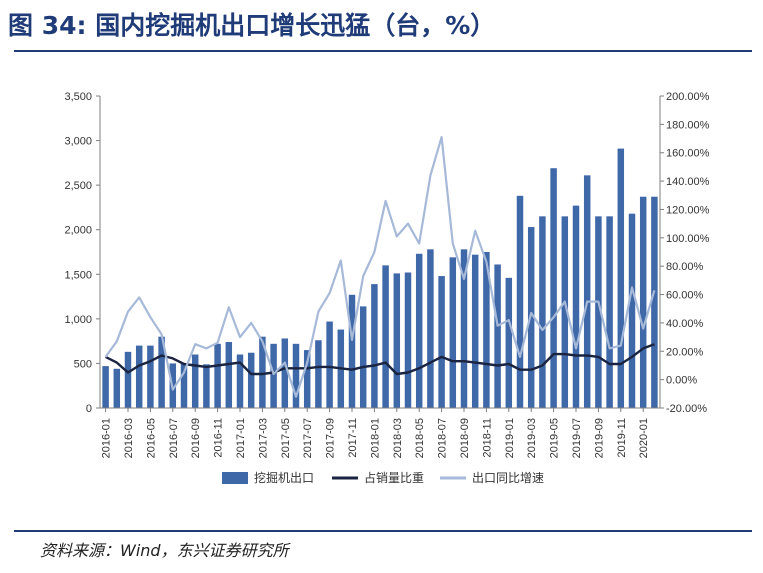  What do you see at coordinates (82, 253) in the screenshot?
I see `left-axis-ticks: 0 500 1,000 1,500 2,000 2,500 3,000 3,500` at bounding box center [82, 253].